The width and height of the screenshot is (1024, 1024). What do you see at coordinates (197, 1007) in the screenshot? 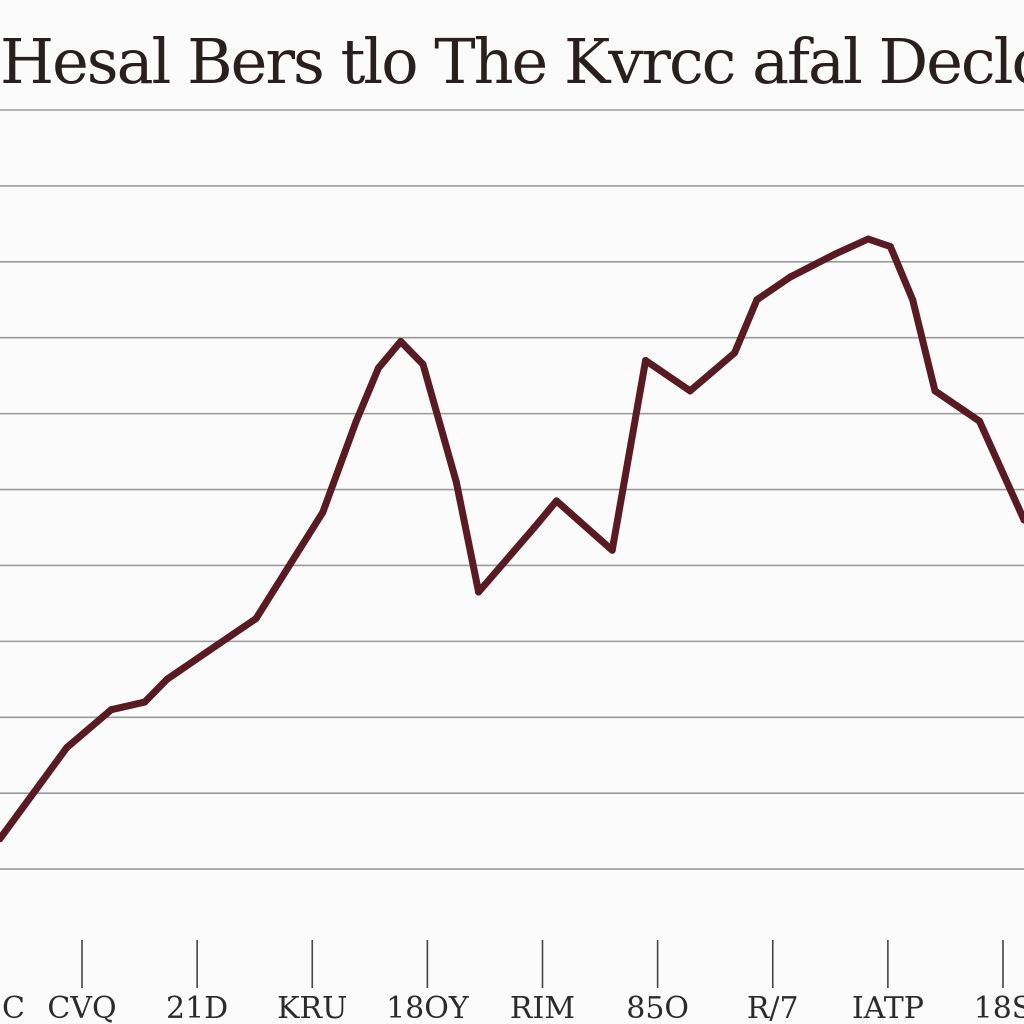
I see `x-tick-label: 21D` at bounding box center [197, 1007].